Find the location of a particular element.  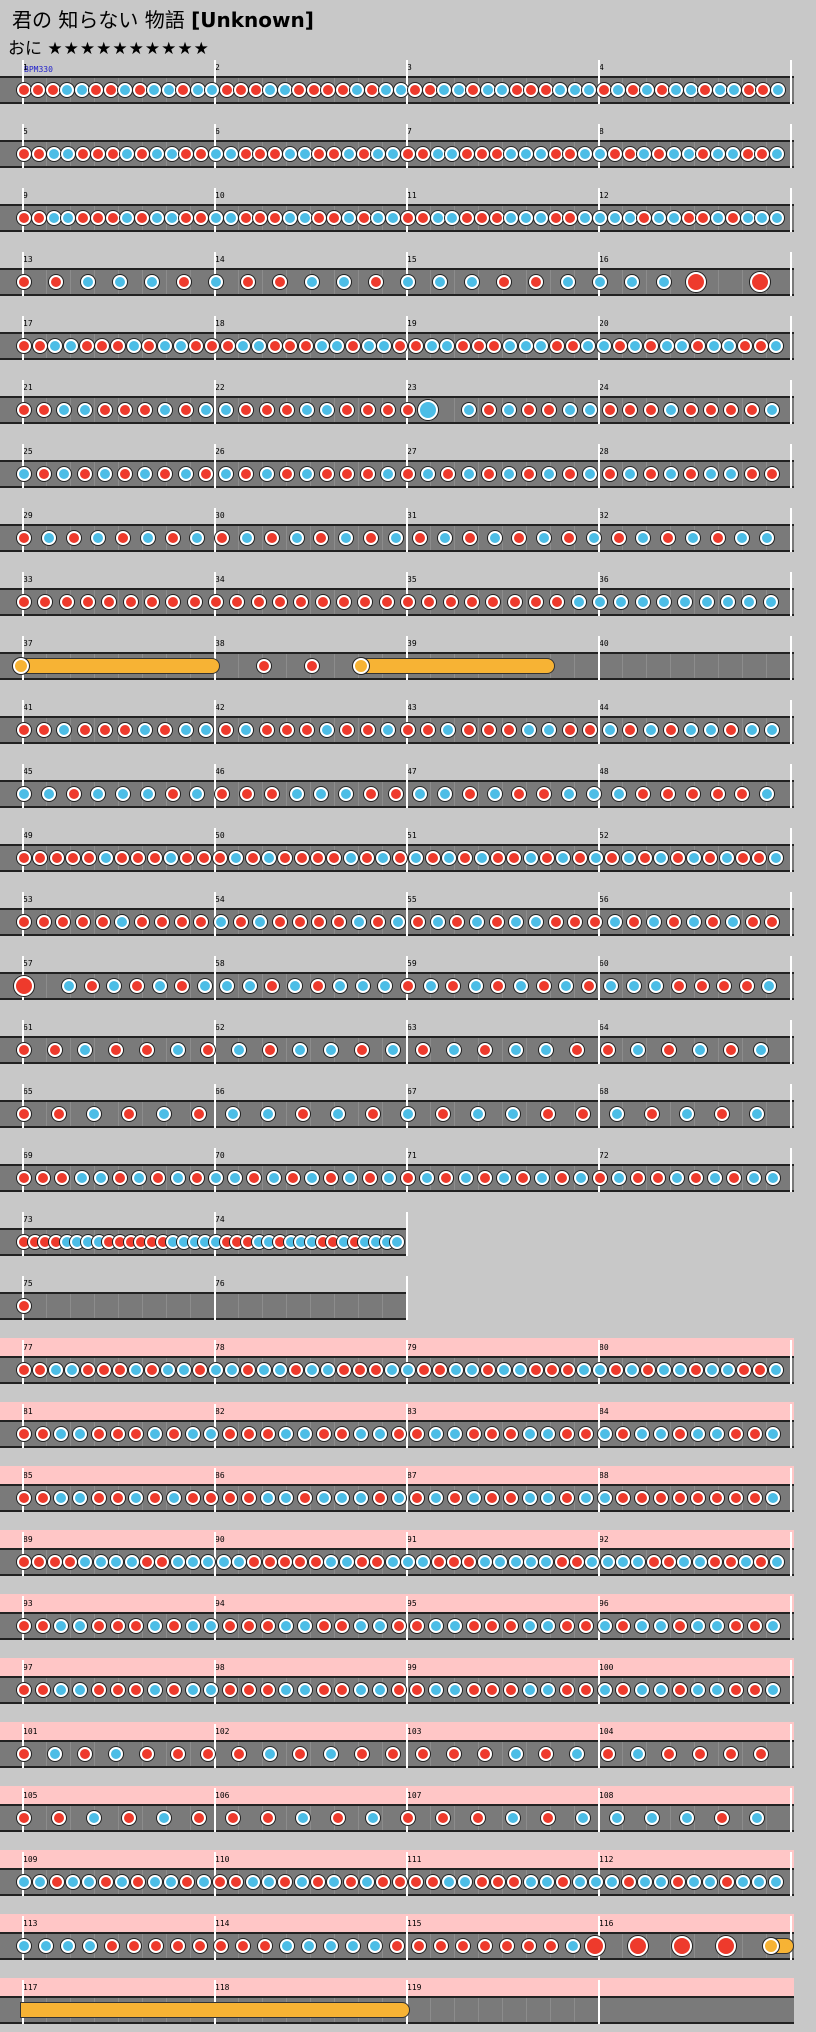

measure-number: 47 is located at coordinates (412, 771).